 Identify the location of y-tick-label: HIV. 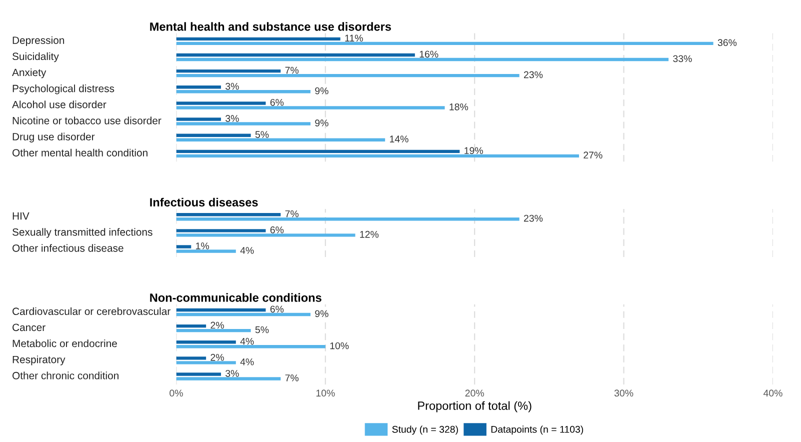
(21, 216).